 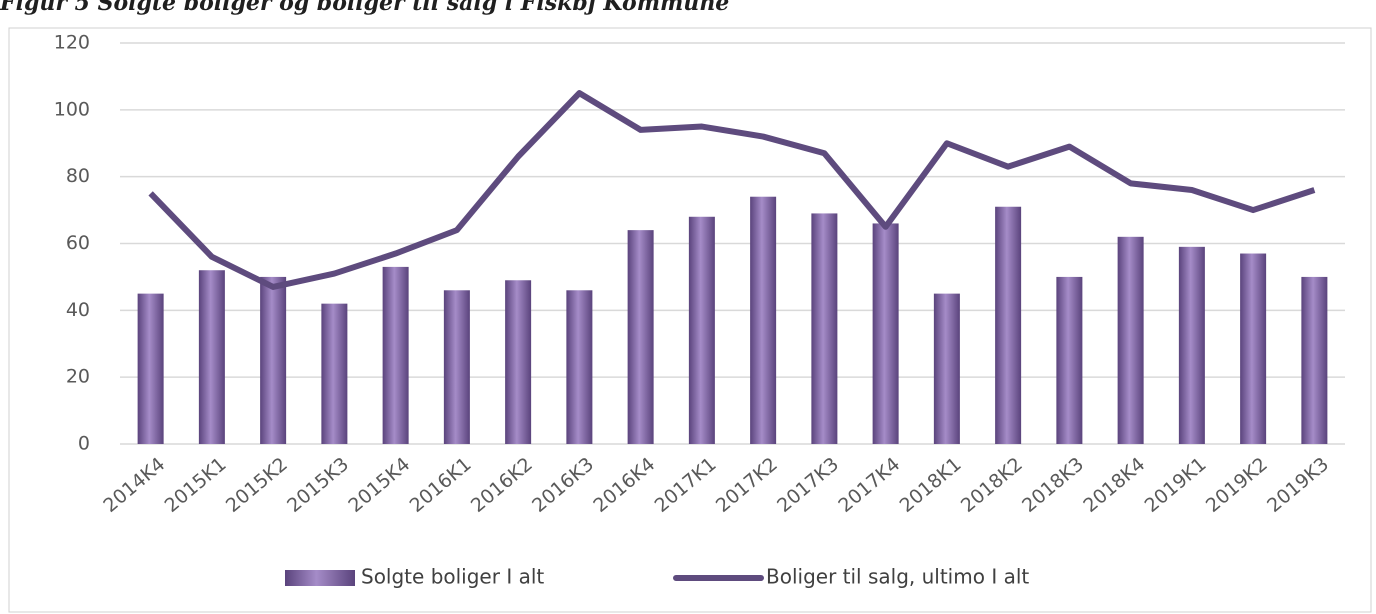 What do you see at coordinates (452, 577) in the screenshot?
I see `legend-label: Solgte boliger I alt` at bounding box center [452, 577].